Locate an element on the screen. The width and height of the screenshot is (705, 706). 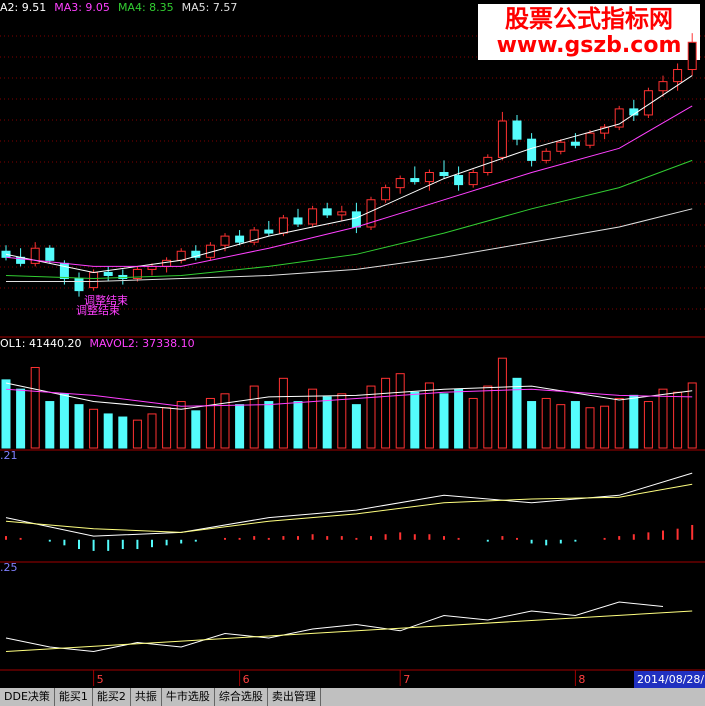
tab: 共振 is located at coordinates (146, 697).